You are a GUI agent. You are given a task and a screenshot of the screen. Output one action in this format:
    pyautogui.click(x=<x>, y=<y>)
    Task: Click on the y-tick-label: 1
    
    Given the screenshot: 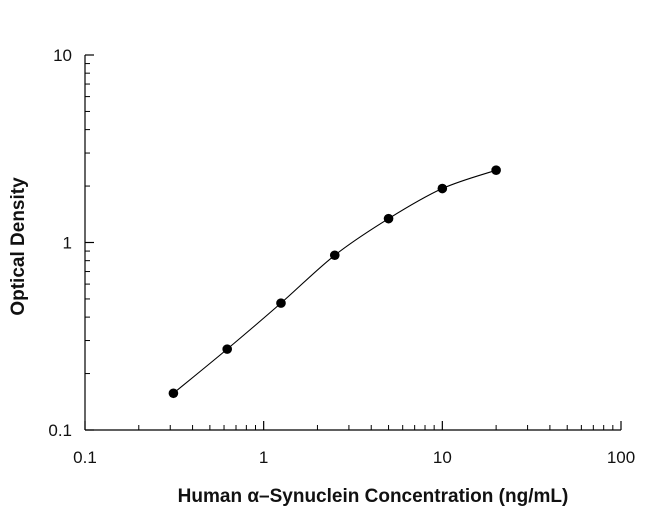 What is the action you would take?
    pyautogui.click(x=67, y=243)
    